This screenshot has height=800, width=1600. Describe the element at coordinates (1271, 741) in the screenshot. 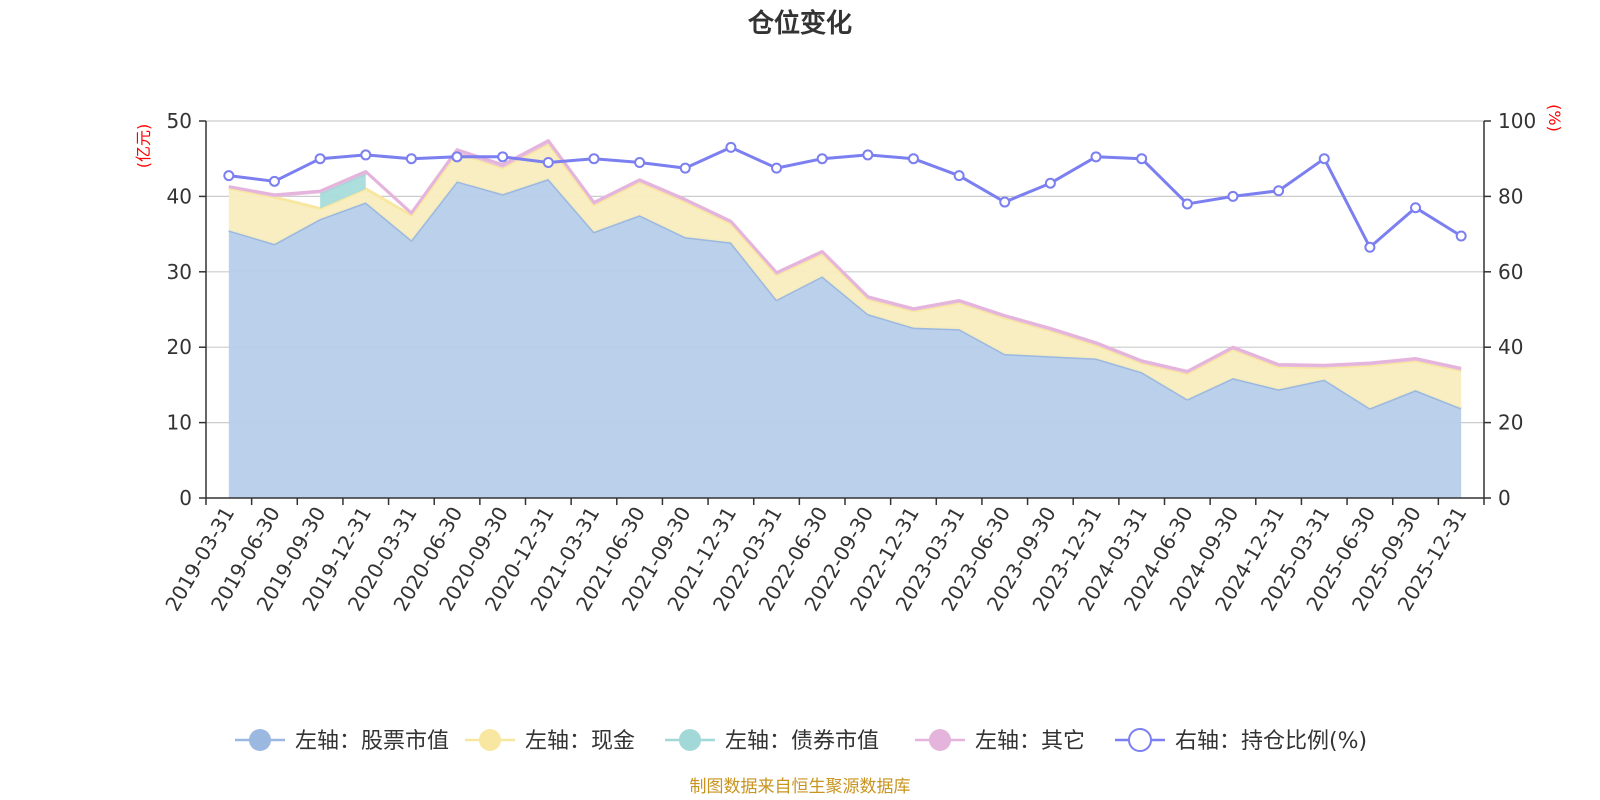

I see `legend-label: 右轴：持仓比例(%)` at that location.